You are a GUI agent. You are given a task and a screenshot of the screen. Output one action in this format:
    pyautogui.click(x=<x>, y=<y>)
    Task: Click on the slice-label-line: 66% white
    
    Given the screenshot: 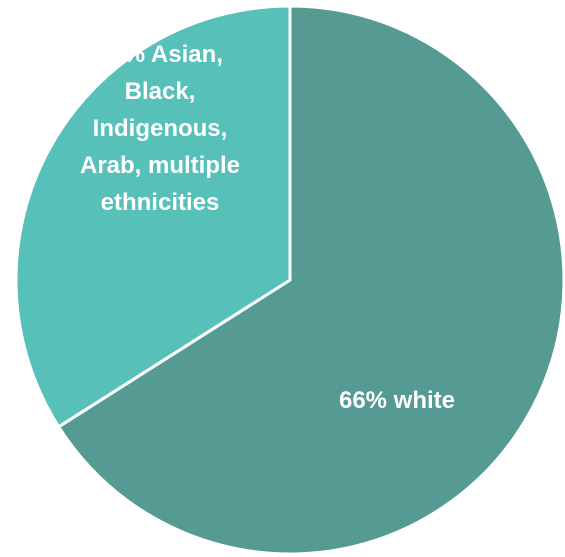 What is the action you would take?
    pyautogui.click(x=397, y=400)
    